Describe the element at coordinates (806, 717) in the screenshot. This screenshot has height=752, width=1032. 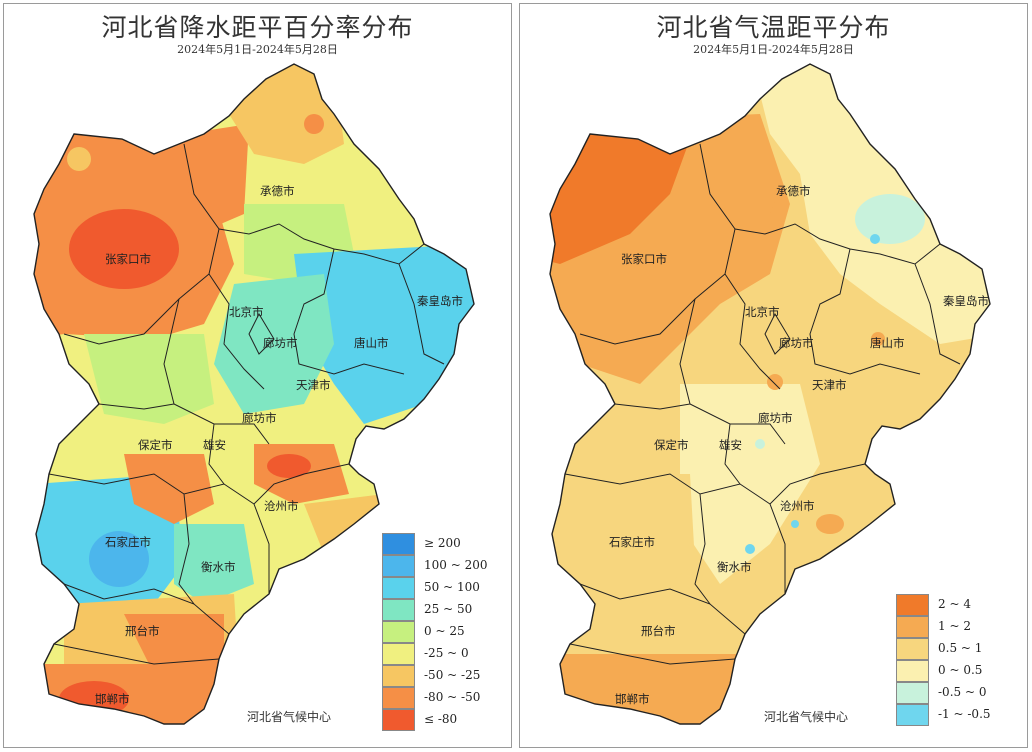
I see `temp-map-credit: 河北省气候中心` at that location.